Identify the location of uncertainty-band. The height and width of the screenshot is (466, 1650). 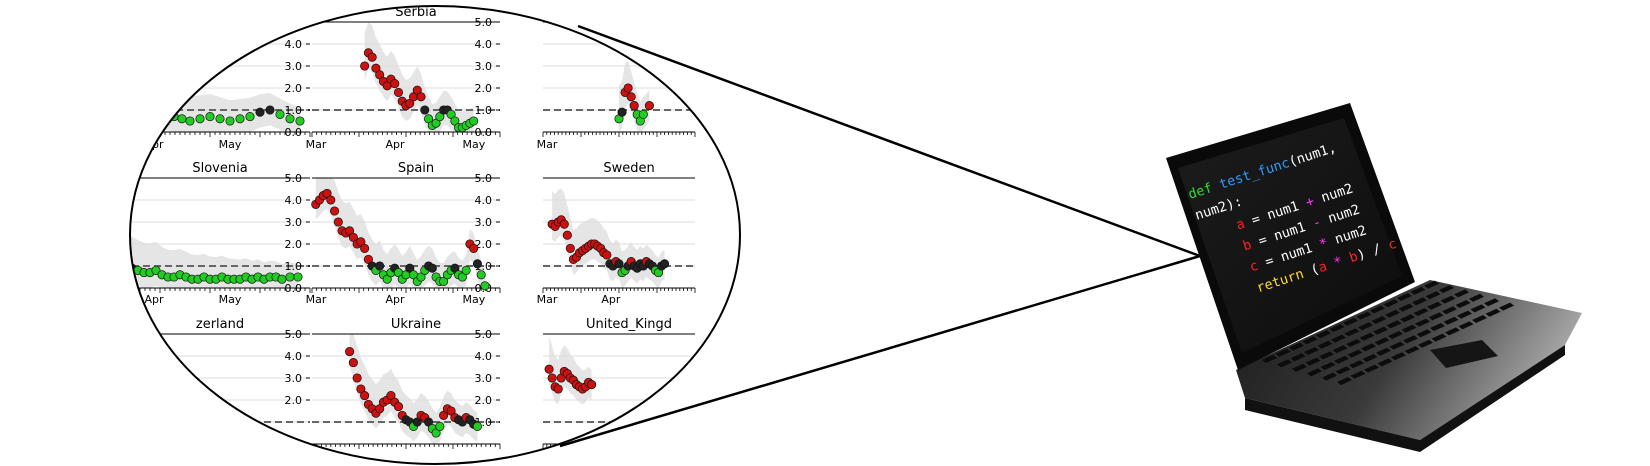
(419, 77).